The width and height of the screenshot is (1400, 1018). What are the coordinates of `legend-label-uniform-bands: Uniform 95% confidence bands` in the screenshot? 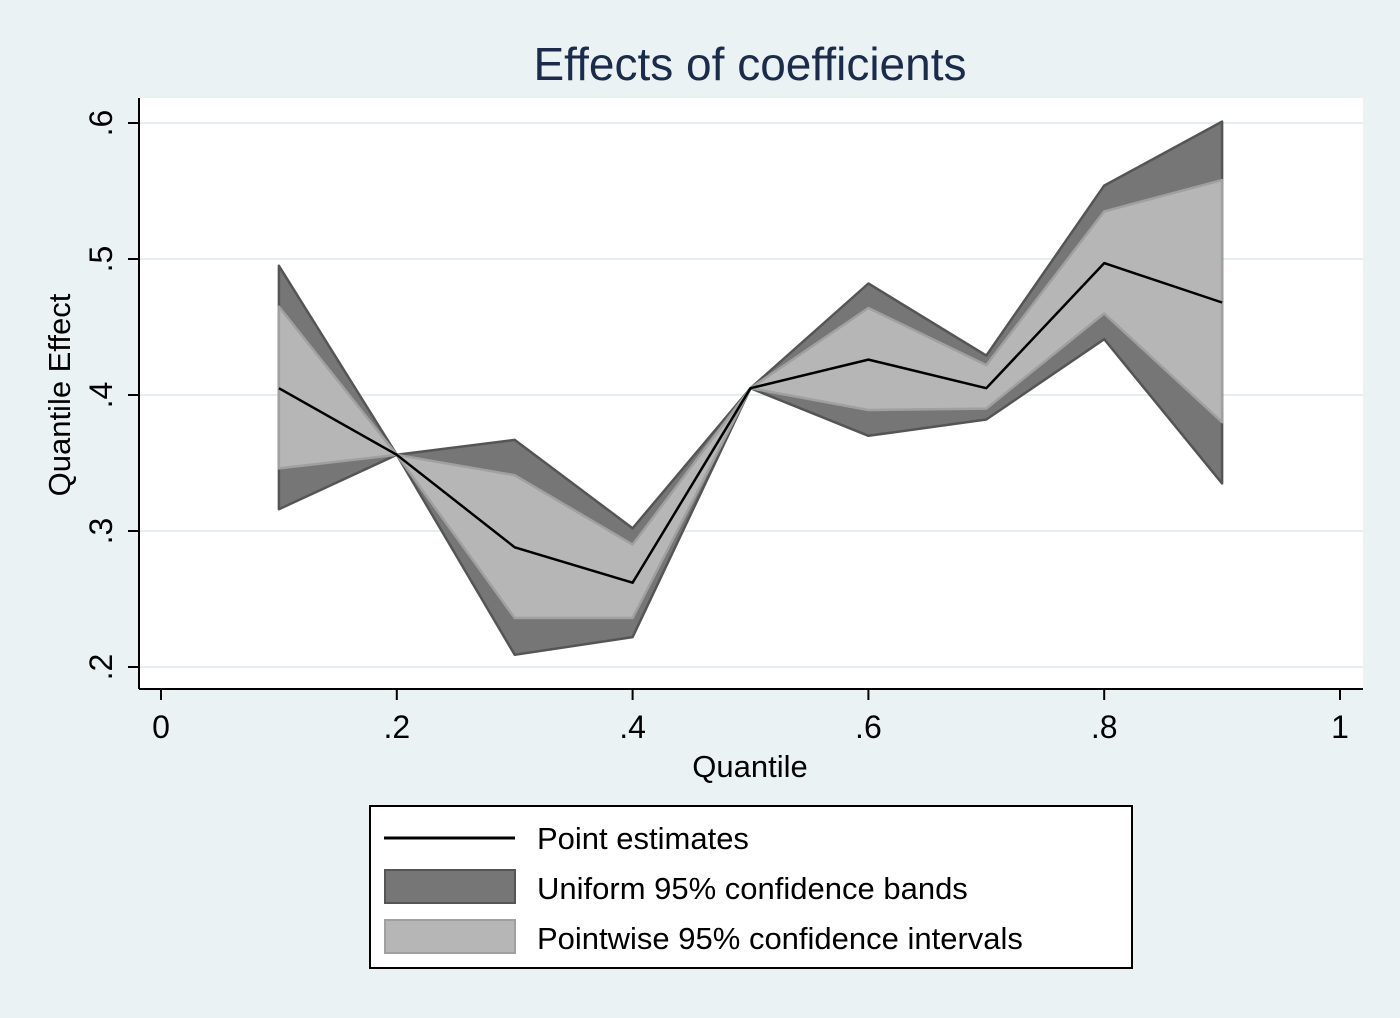 It's located at (752, 888).